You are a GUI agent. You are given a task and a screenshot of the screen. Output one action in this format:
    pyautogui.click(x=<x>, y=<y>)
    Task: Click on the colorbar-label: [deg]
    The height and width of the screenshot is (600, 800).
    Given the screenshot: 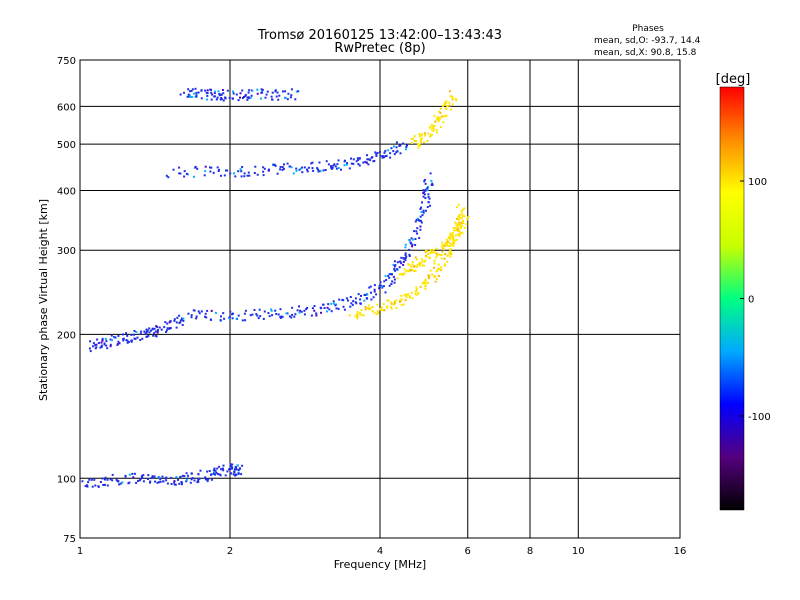 What is the action you would take?
    pyautogui.click(x=733, y=79)
    